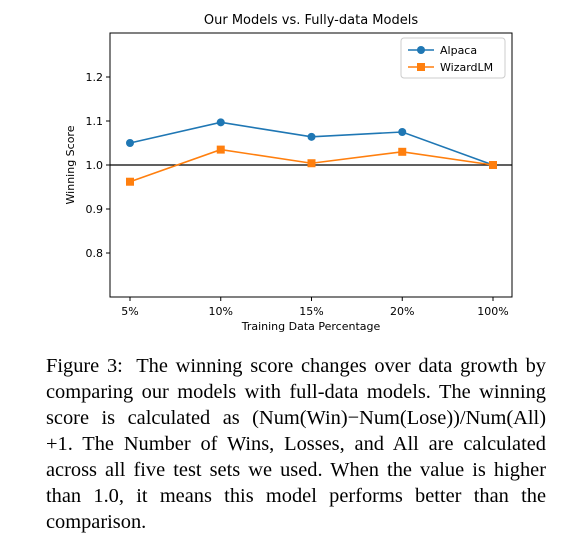  I want to click on caption-label: Figure 3:, so click(84, 366).